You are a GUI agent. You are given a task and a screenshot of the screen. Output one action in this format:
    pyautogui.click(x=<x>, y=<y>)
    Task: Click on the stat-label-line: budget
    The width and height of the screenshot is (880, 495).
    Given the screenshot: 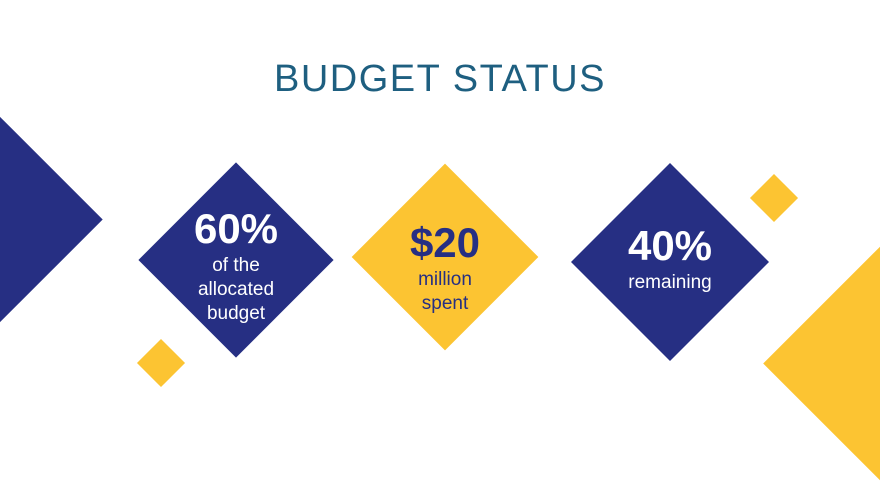 What is the action you would take?
    pyautogui.click(x=236, y=313)
    